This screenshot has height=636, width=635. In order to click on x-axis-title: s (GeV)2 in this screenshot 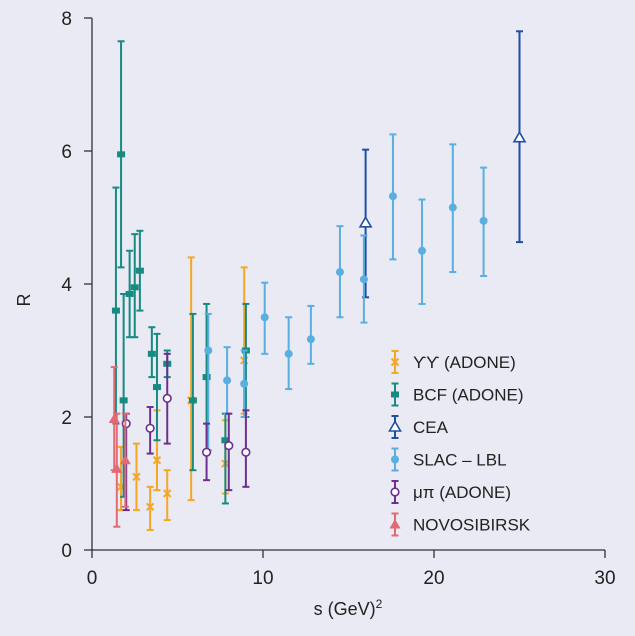, I will do `click(348, 608)`.